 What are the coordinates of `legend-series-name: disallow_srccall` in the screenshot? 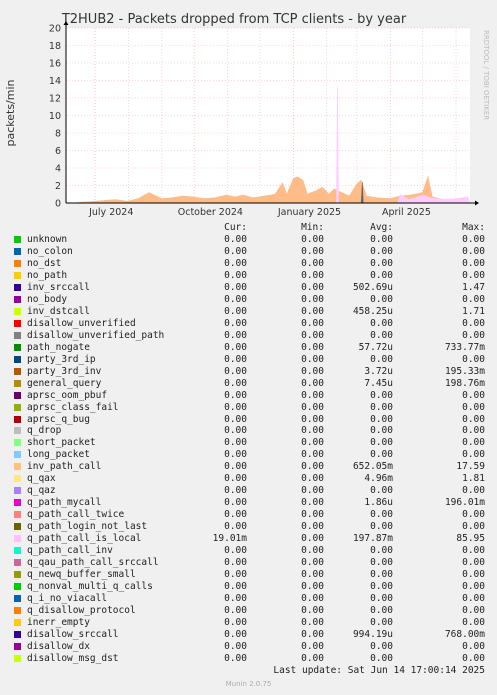 It's located at (73, 634).